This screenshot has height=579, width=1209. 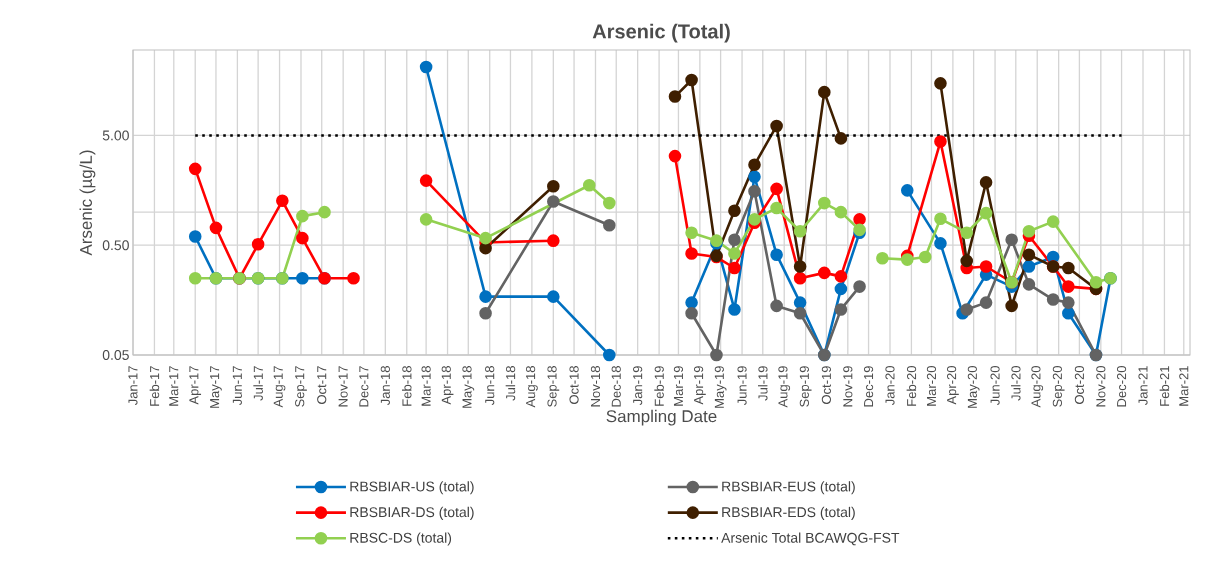 What do you see at coordinates (1079, 385) in the screenshot?
I see `x-tick-label: Oct-20` at bounding box center [1079, 385].